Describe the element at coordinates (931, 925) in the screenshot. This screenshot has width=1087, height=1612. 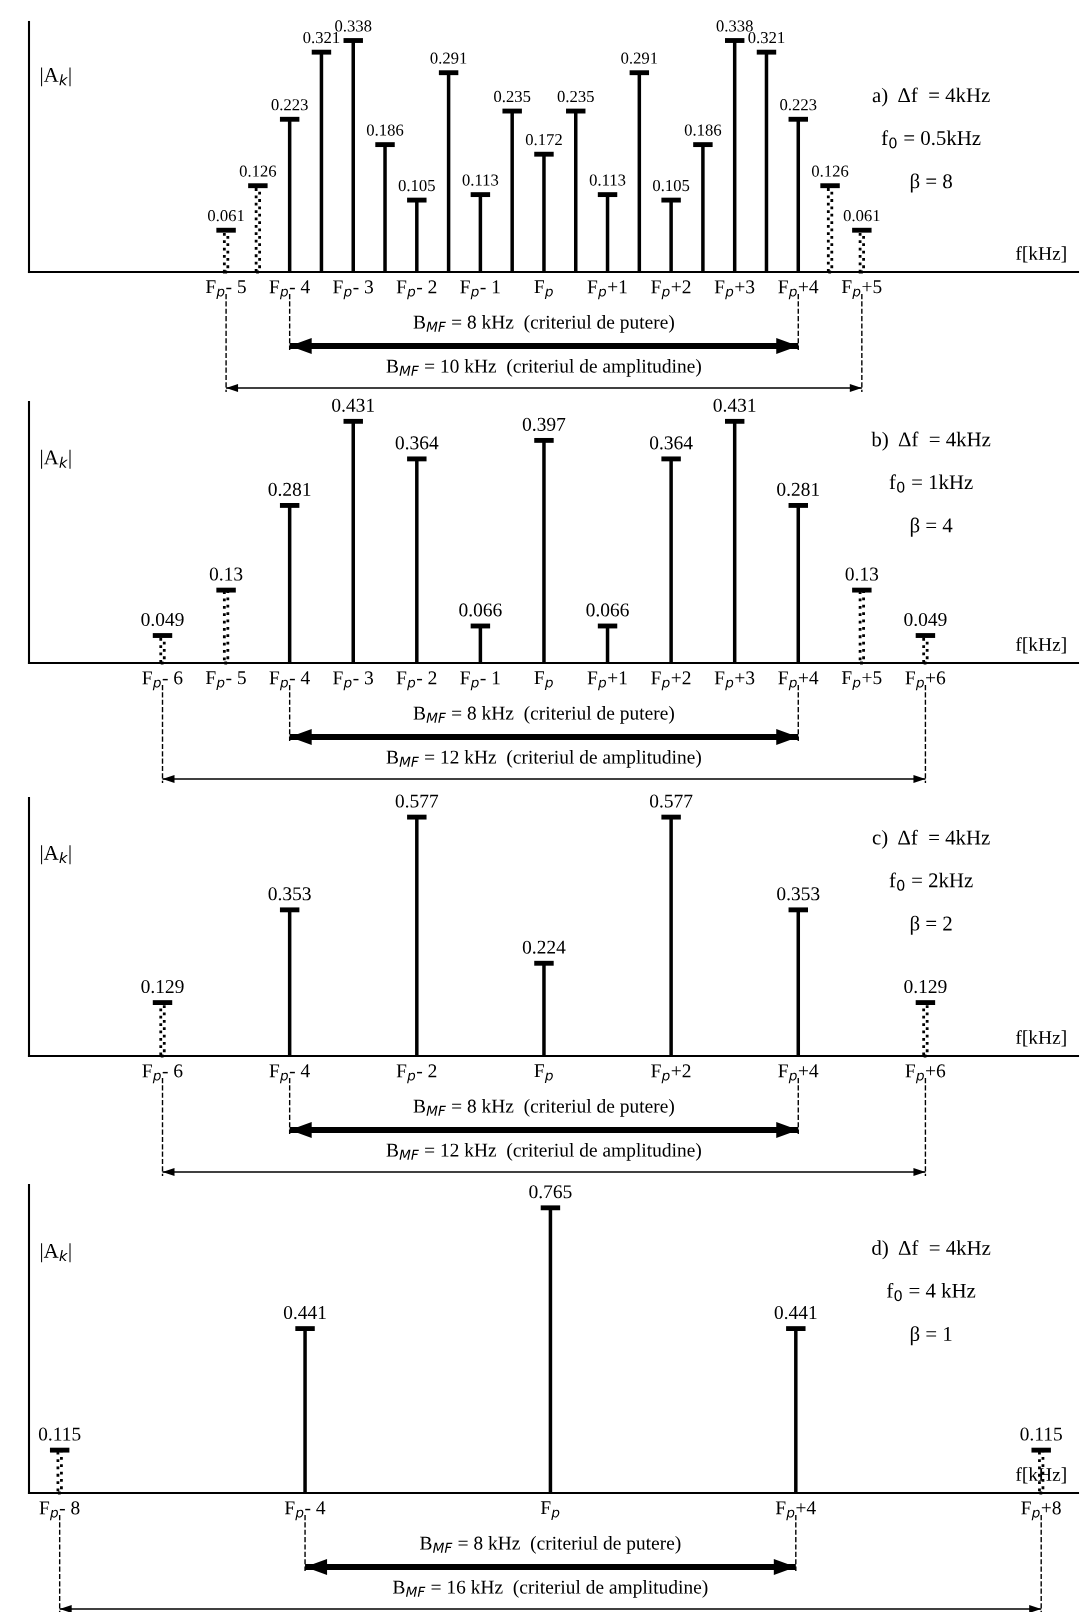
I see `annotation: β = 2` at that location.